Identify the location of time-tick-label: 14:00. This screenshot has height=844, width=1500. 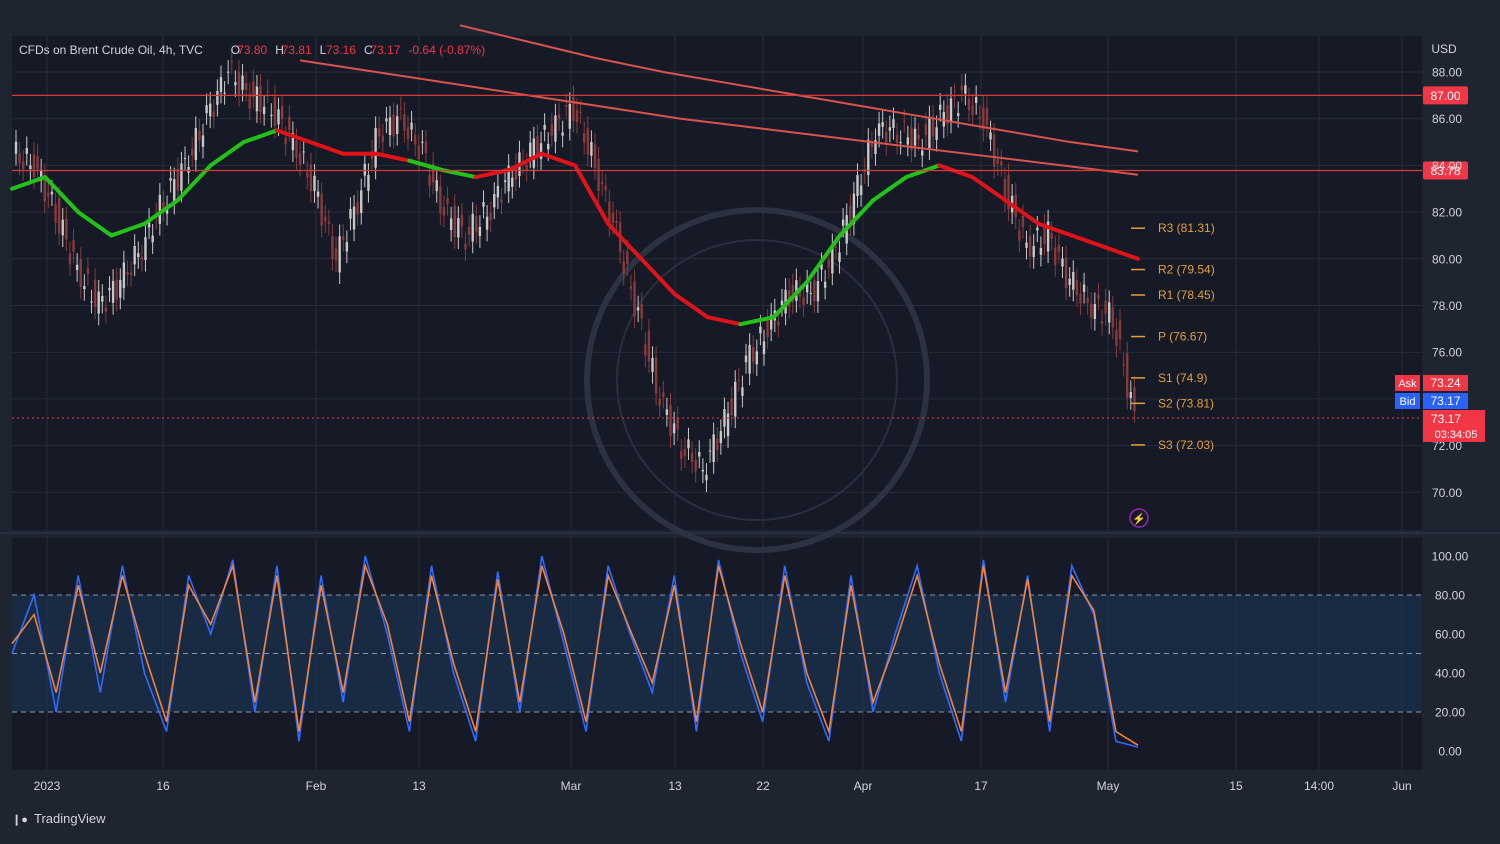
(1319, 786).